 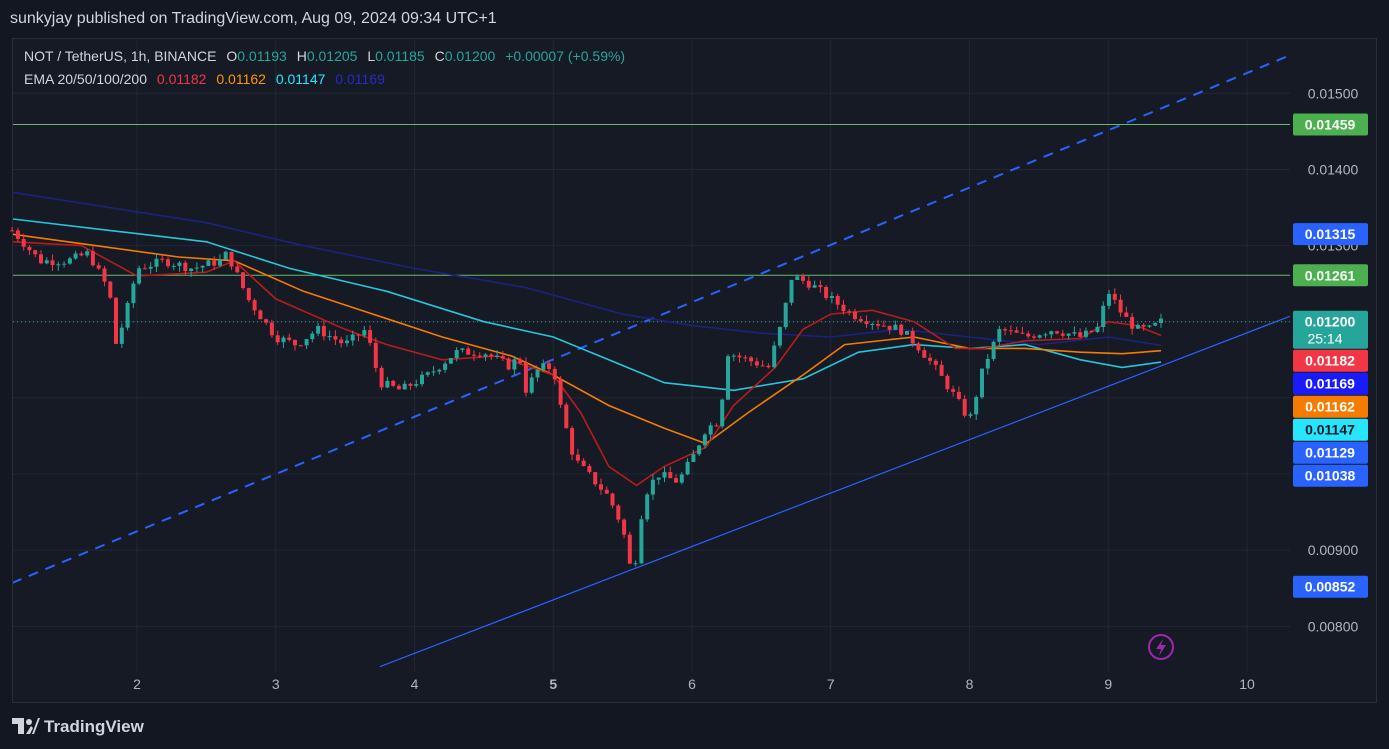 What do you see at coordinates (1330, 234) in the screenshot?
I see `price-label-text: 0.01315` at bounding box center [1330, 234].